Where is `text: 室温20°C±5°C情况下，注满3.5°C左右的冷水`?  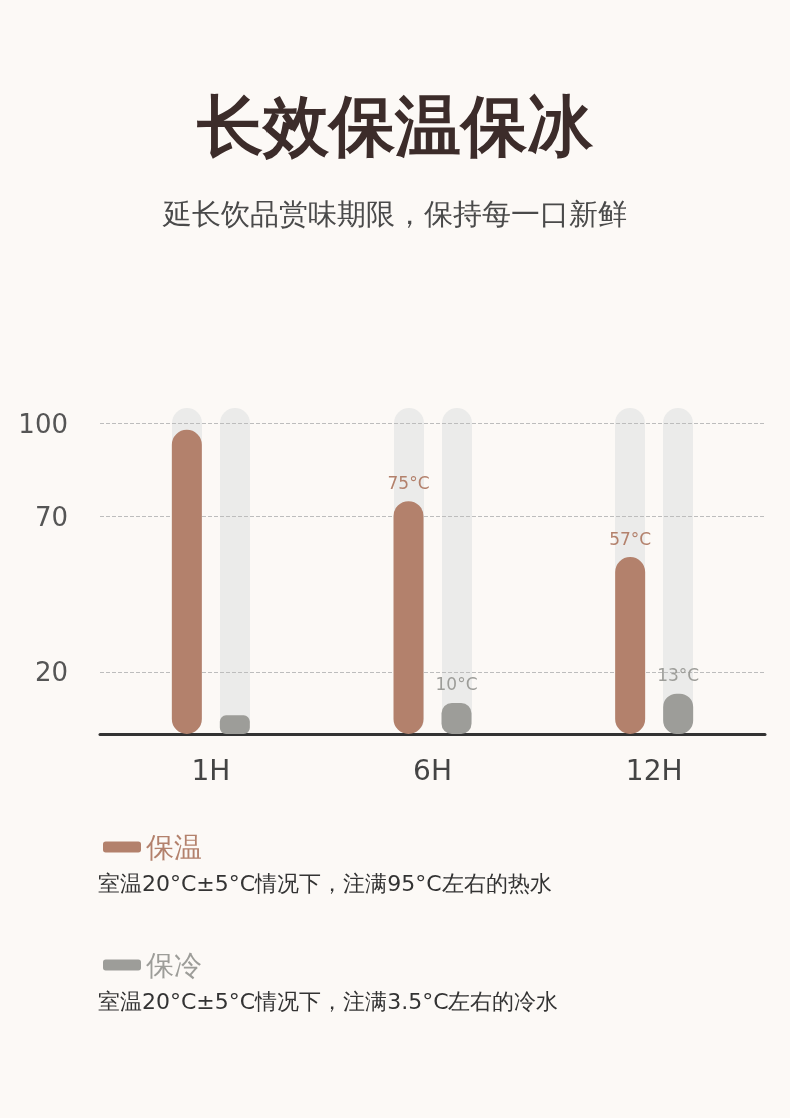 text: 室温20°C±5°C情况下，注满3.5°C左右的冷水 is located at coordinates (328, 1001).